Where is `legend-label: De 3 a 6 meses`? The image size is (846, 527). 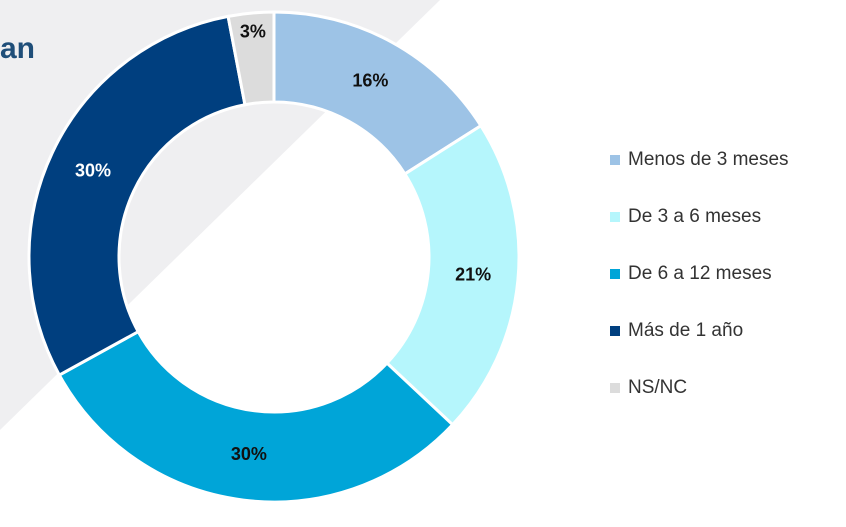
legend-label: De 3 a 6 meses is located at coordinates (694, 216).